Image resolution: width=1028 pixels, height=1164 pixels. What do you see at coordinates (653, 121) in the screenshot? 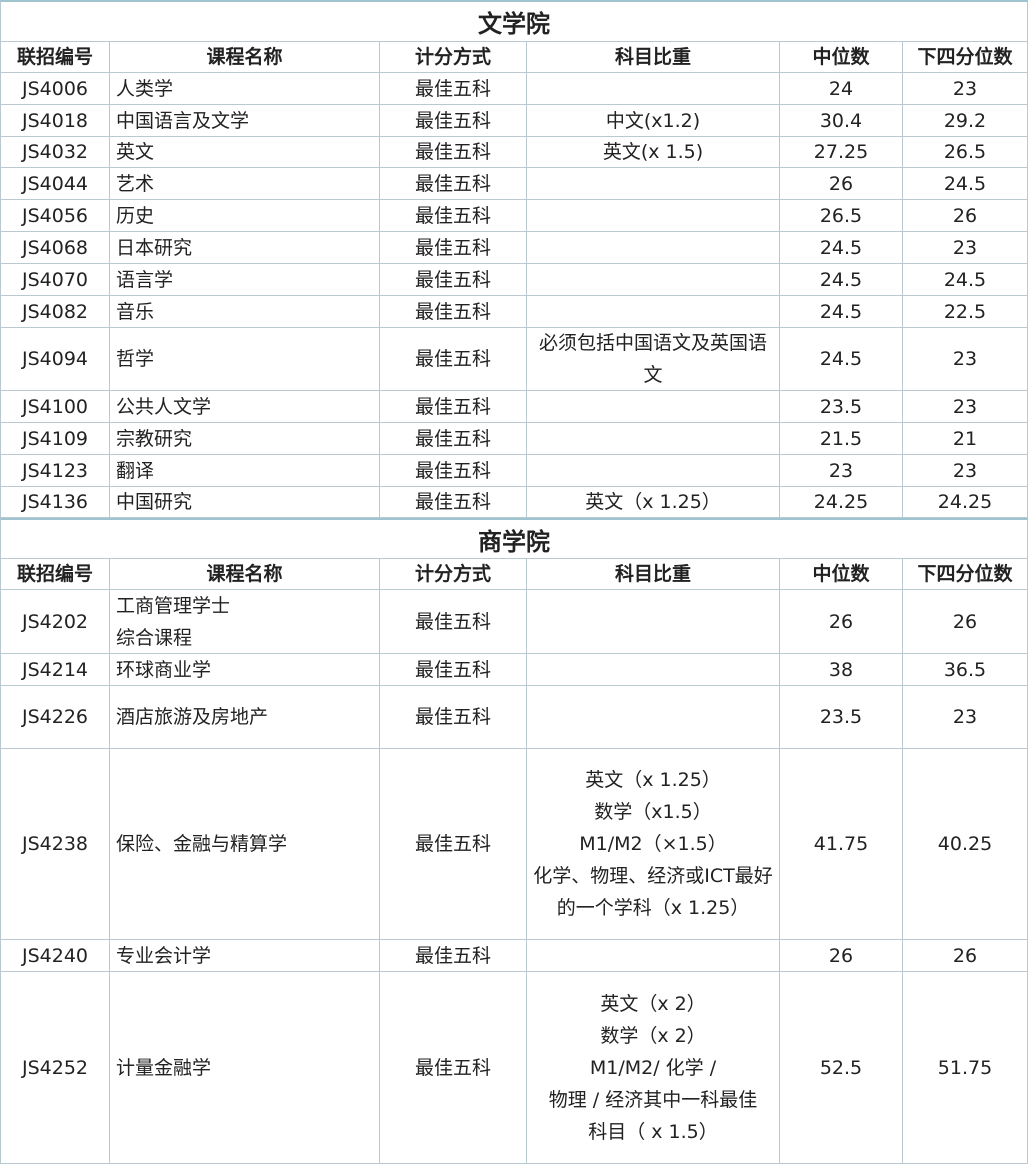
I see `table-cell: 中文(x1.2)` at bounding box center [653, 121].